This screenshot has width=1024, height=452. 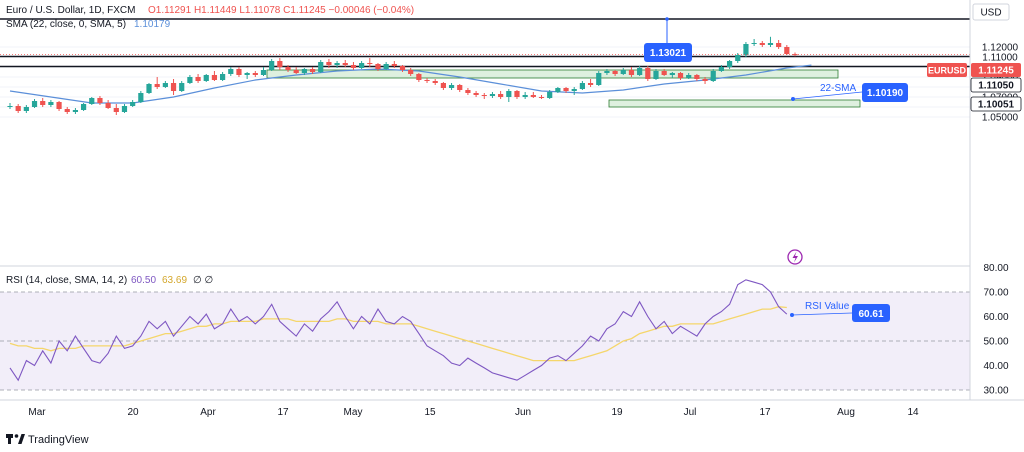 What do you see at coordinates (947, 70) in the screenshot?
I see `eurusd-symbol-tag` at bounding box center [947, 70].